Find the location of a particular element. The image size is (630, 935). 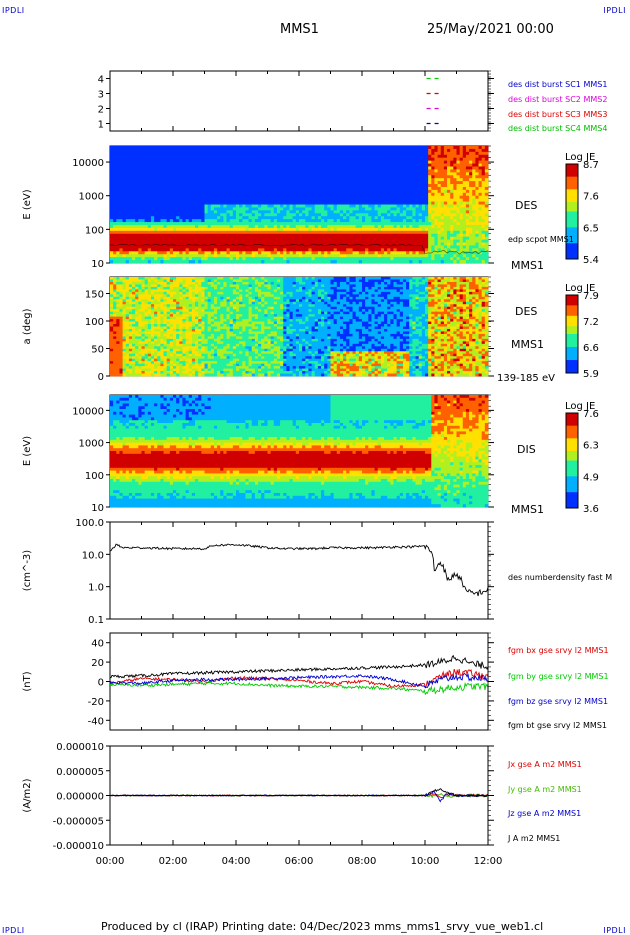

colorbar-step is located at coordinates (572, 217).